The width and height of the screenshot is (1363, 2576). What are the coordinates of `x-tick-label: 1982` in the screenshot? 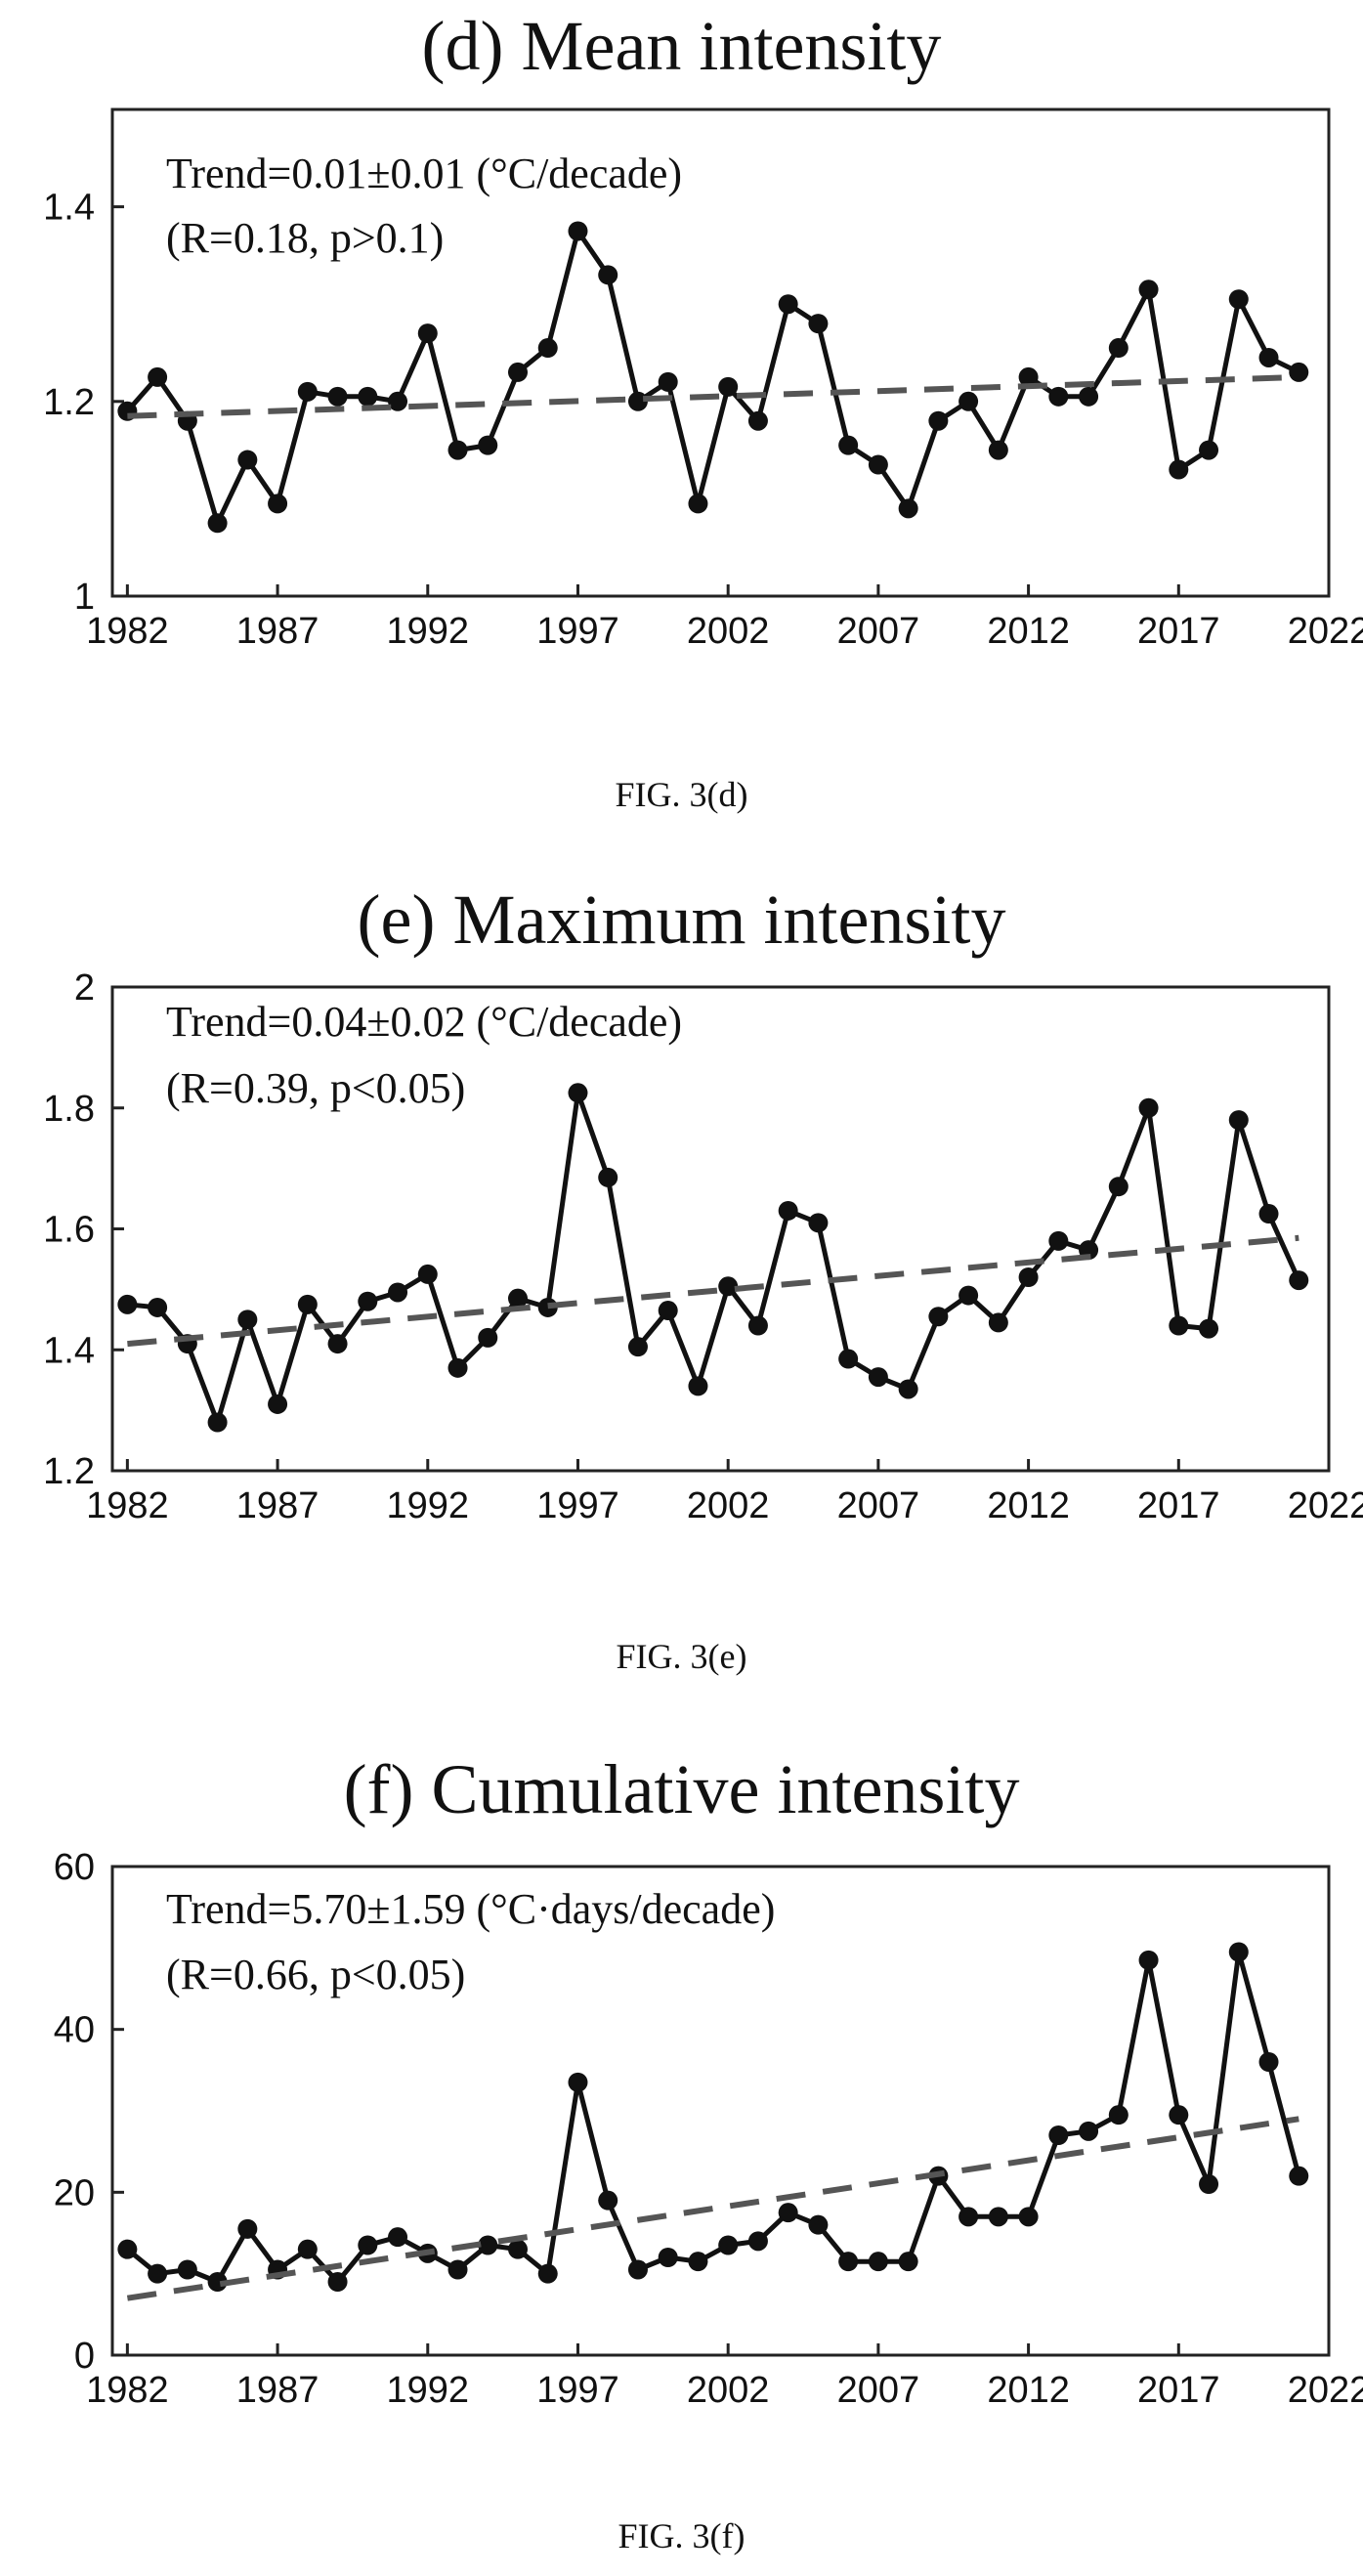 It's located at (127, 2390).